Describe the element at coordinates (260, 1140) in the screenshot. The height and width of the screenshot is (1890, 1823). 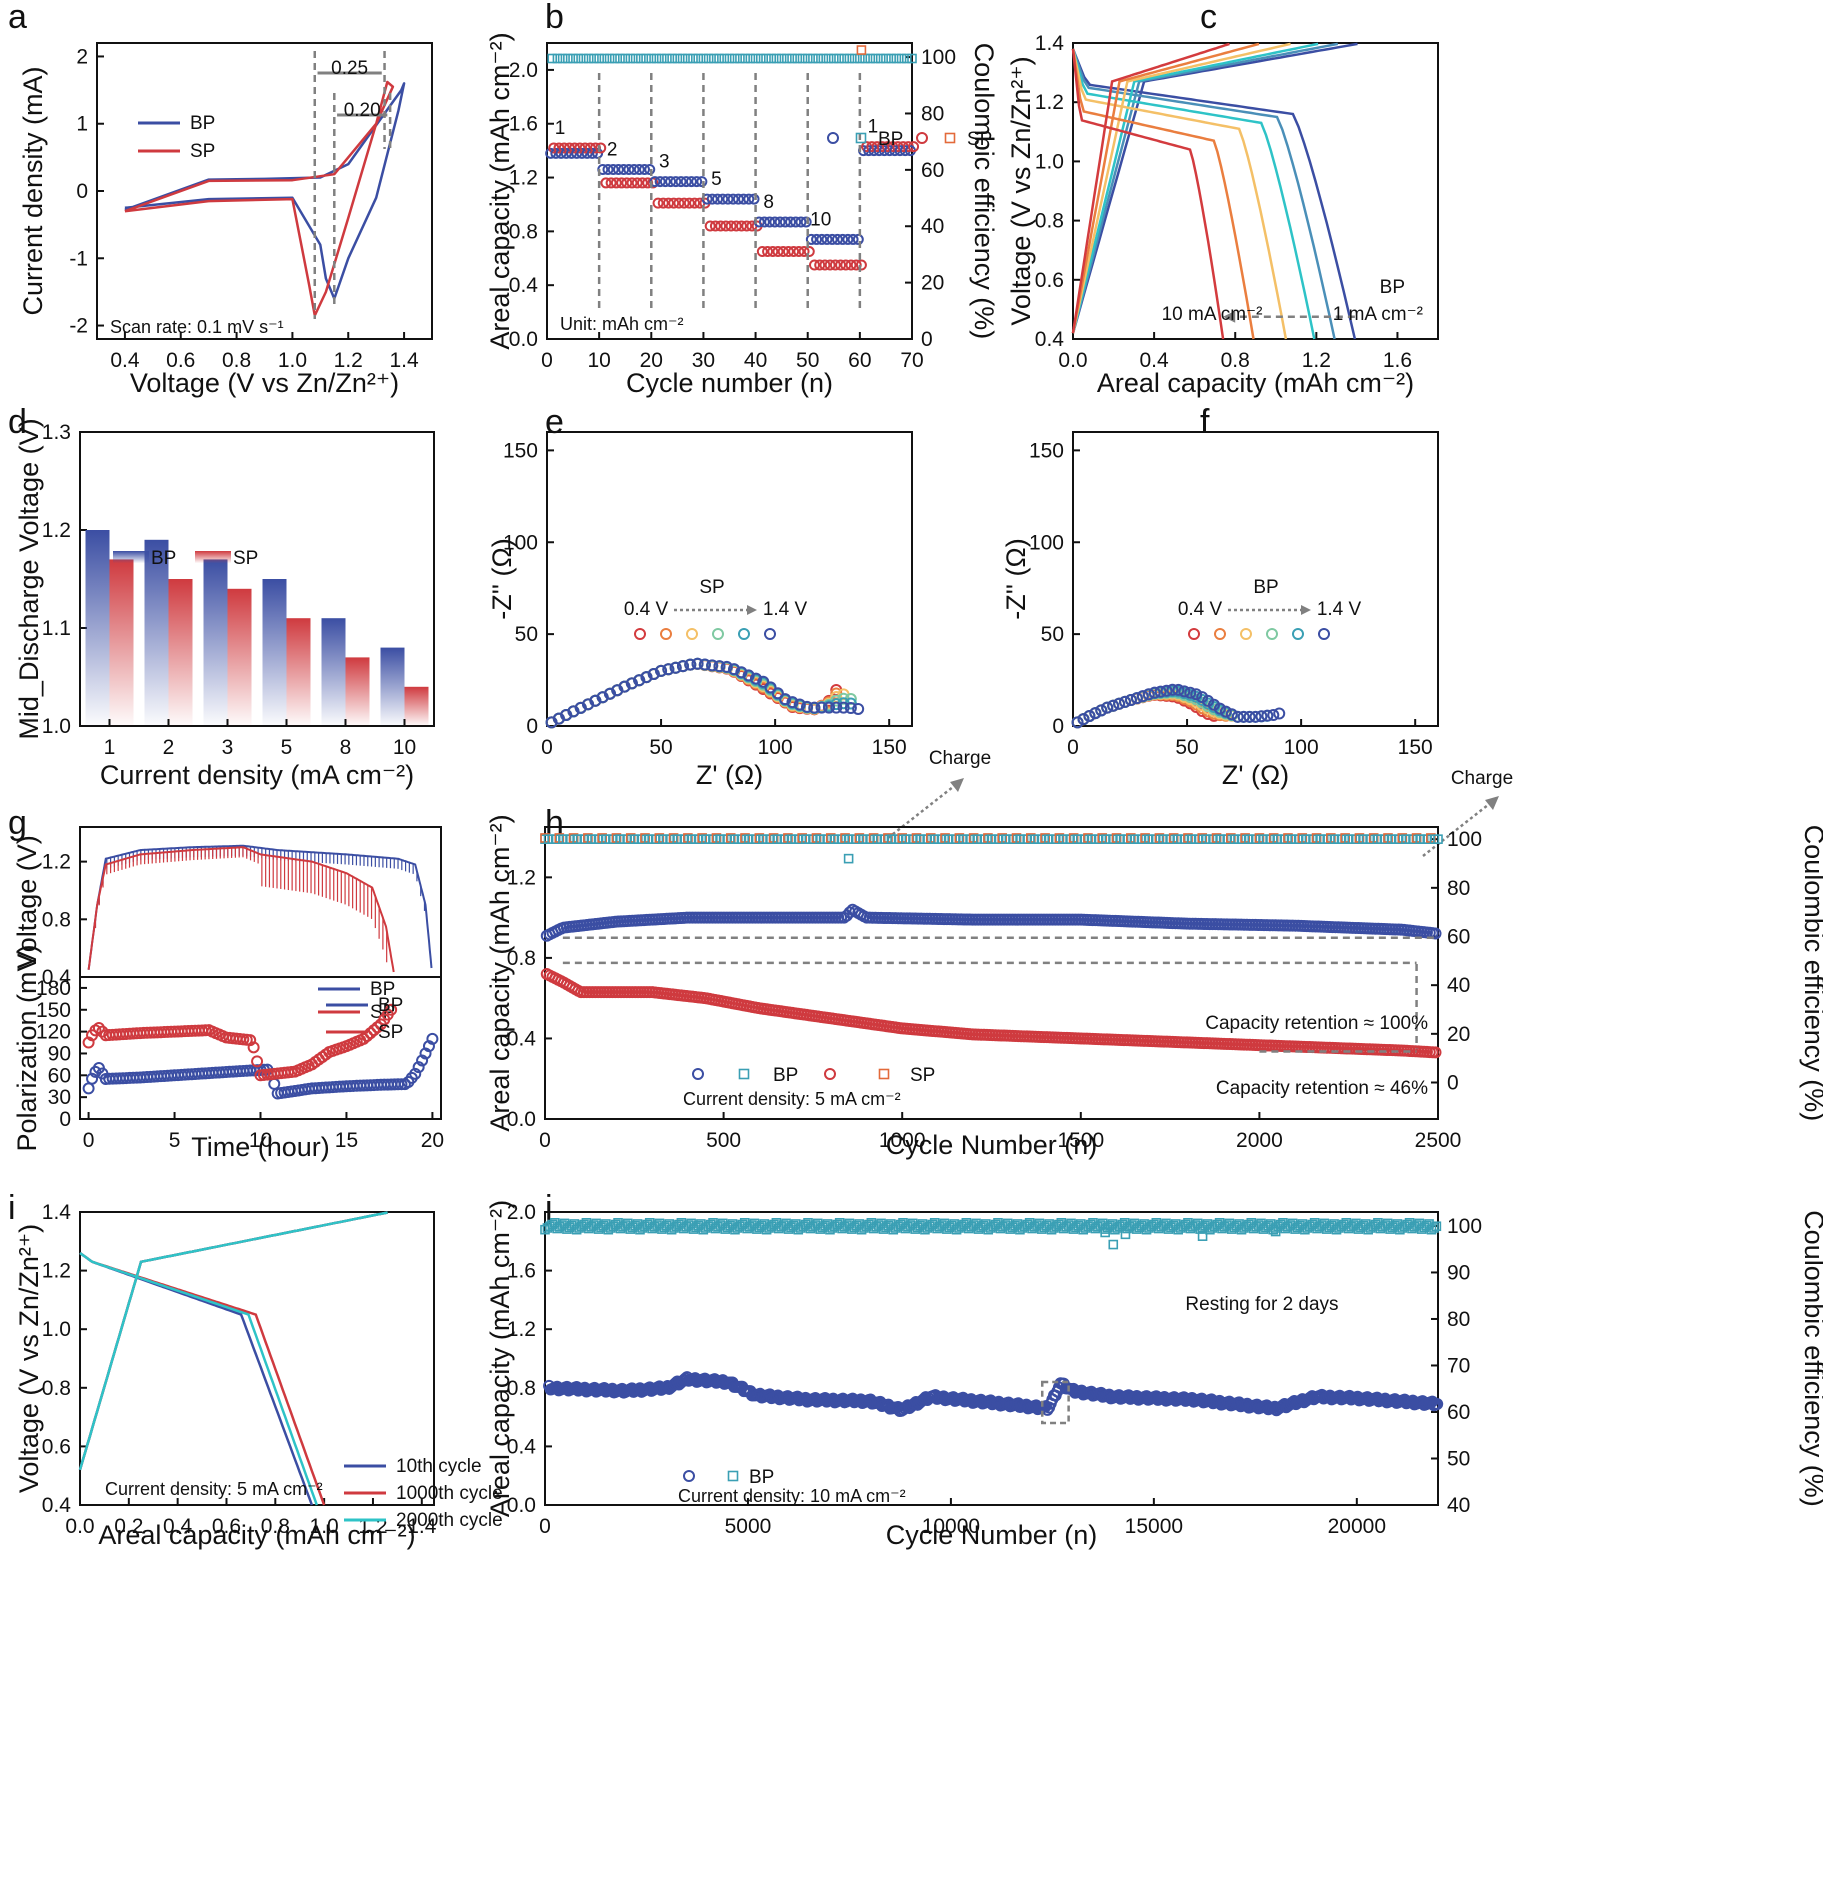
I see `x-tick-label: 10` at that location.